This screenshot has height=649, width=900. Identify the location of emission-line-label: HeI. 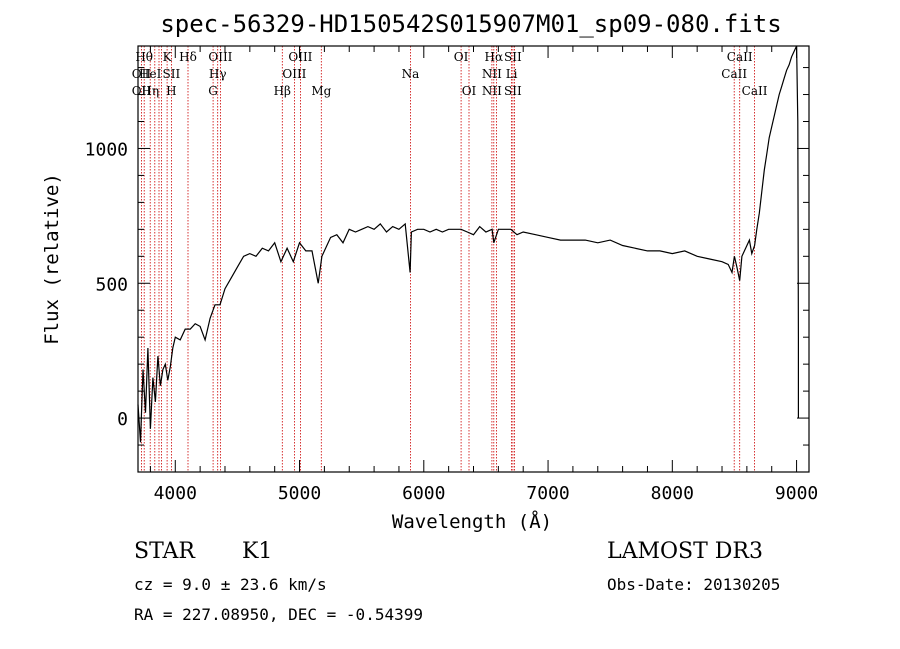
(150, 74).